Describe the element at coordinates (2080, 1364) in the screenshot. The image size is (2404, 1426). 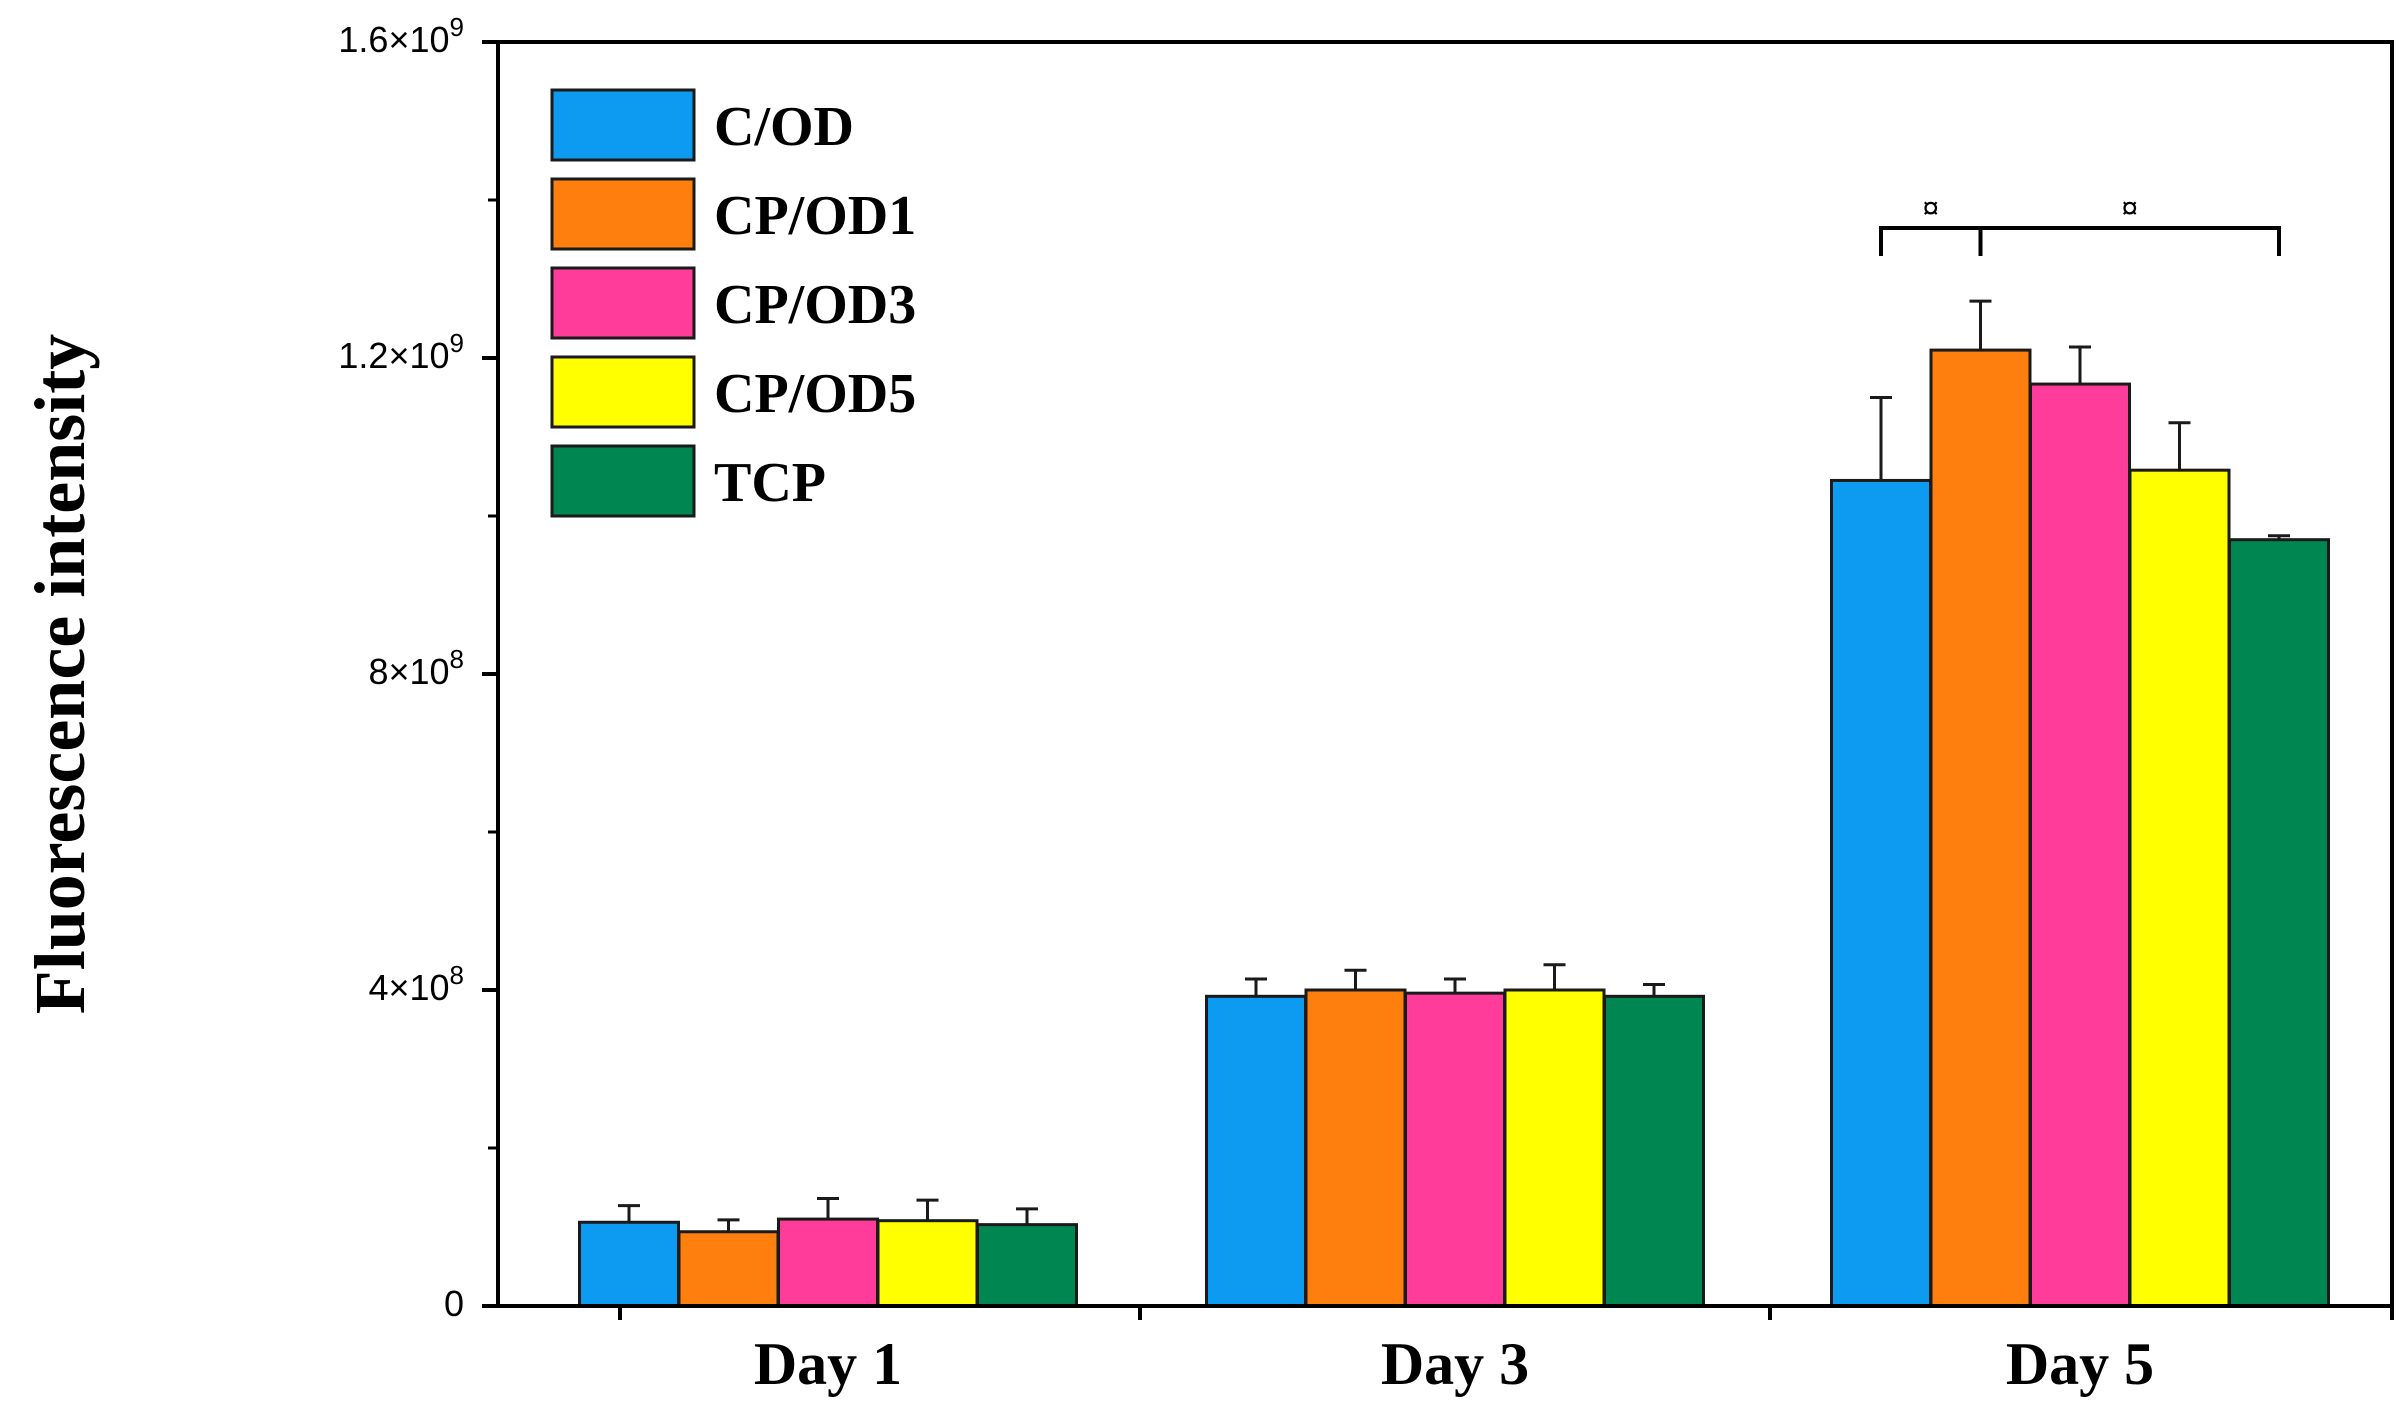
I see `x-category-label: Day 5` at that location.